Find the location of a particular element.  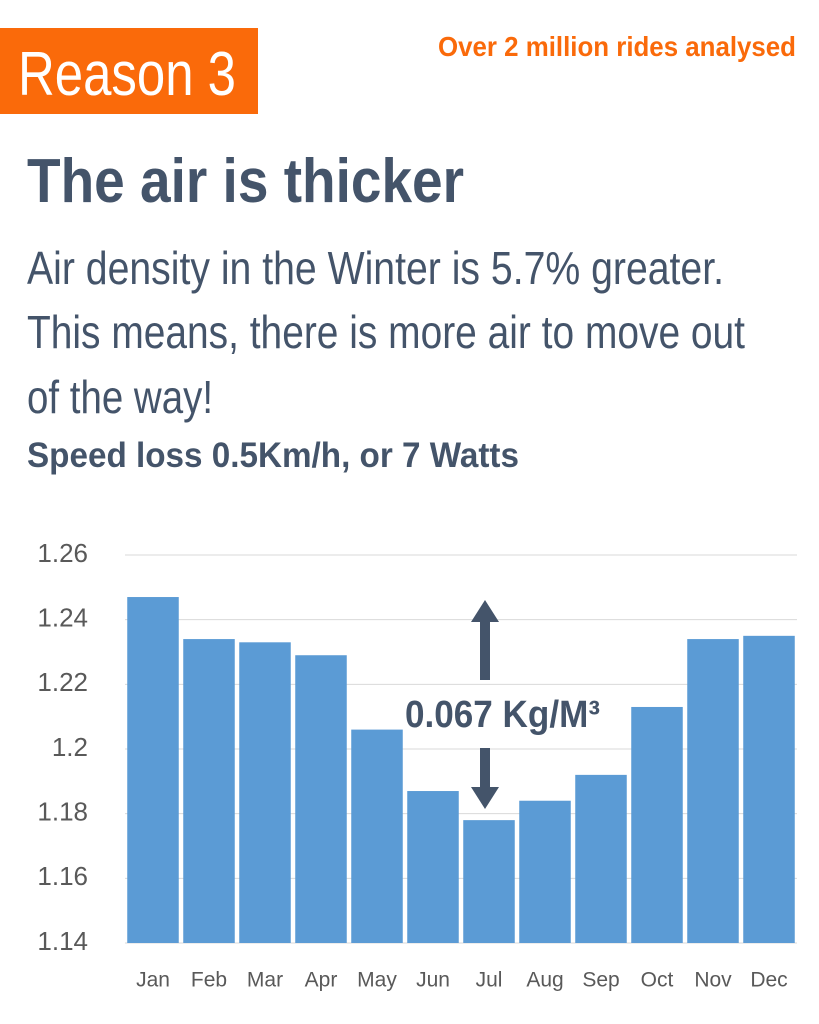

y-tick-label: 1.18 is located at coordinates (62, 812).